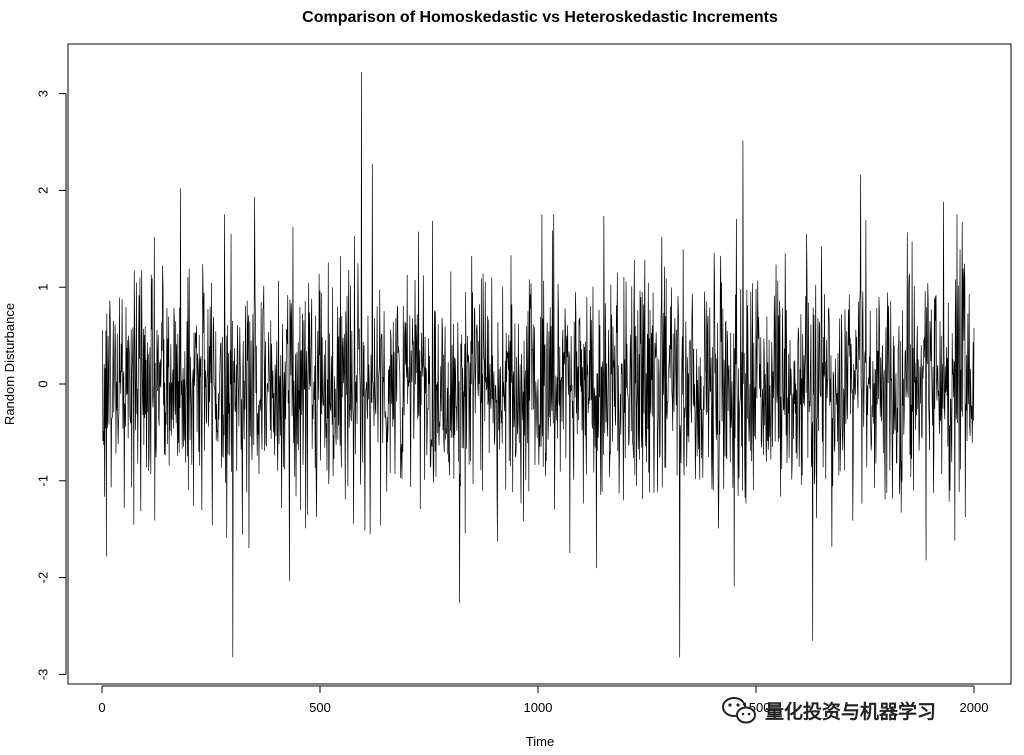 The width and height of the screenshot is (1024, 755). What do you see at coordinates (42, 383) in the screenshot?
I see `y-tick-label: 0` at bounding box center [42, 383].